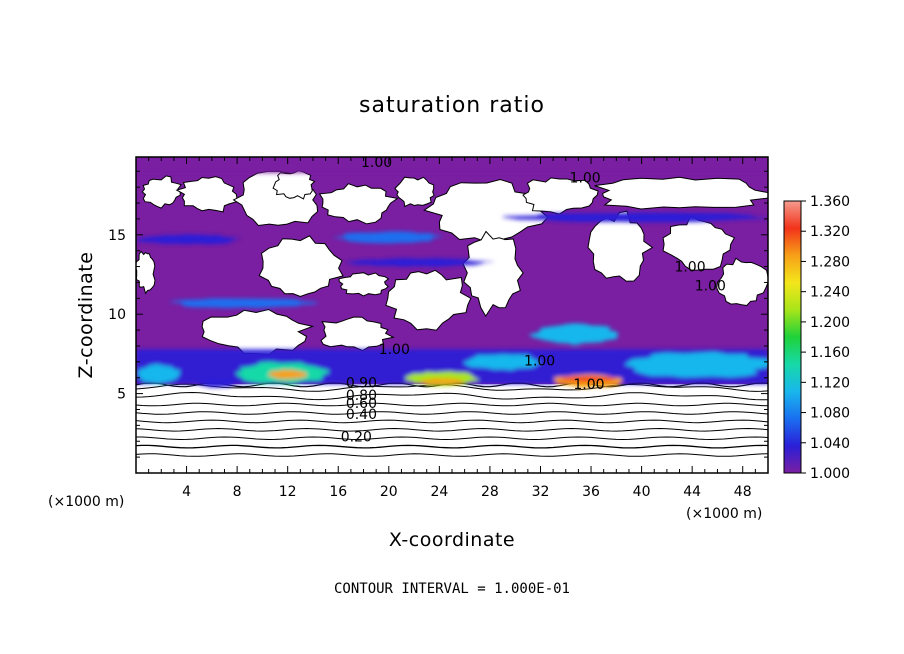 The width and height of the screenshot is (904, 654). Describe the element at coordinates (186, 492) in the screenshot. I see `x-tick-label: 4` at that location.